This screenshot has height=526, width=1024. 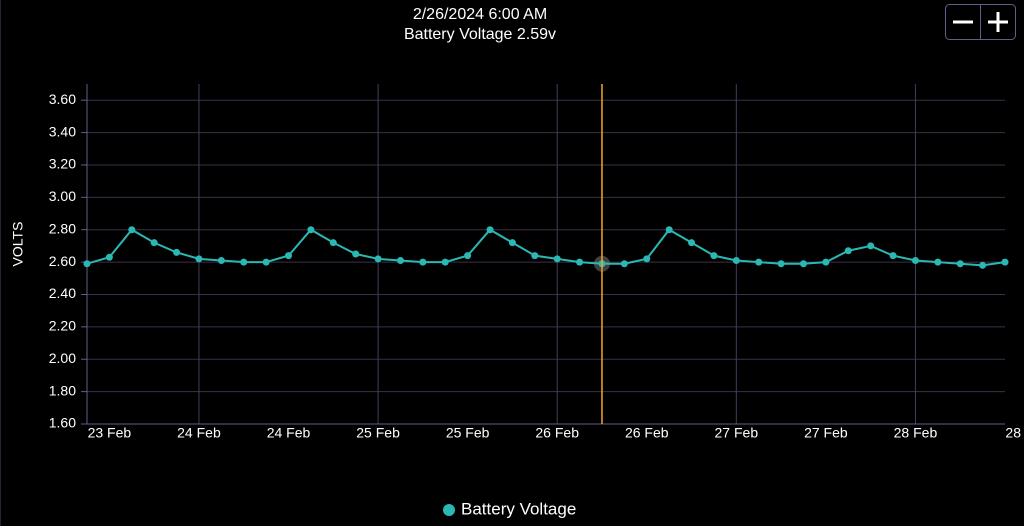 I want to click on legend-swatch, so click(x=449, y=510).